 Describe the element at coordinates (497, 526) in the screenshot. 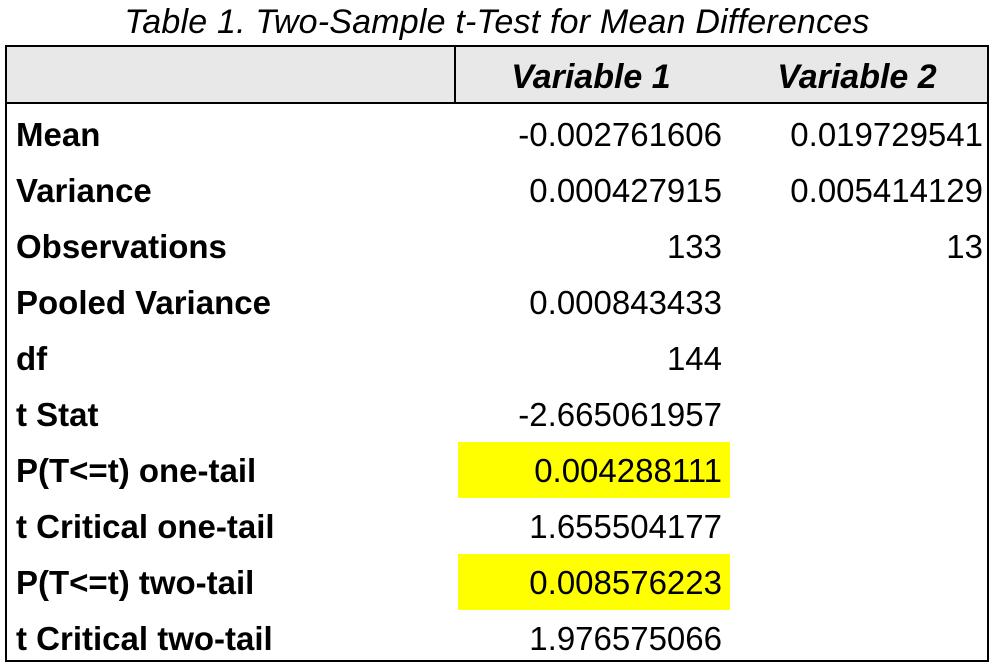

I see `table-row-t-critical-one-tail: t Critical one-tail 1.655504177` at that location.